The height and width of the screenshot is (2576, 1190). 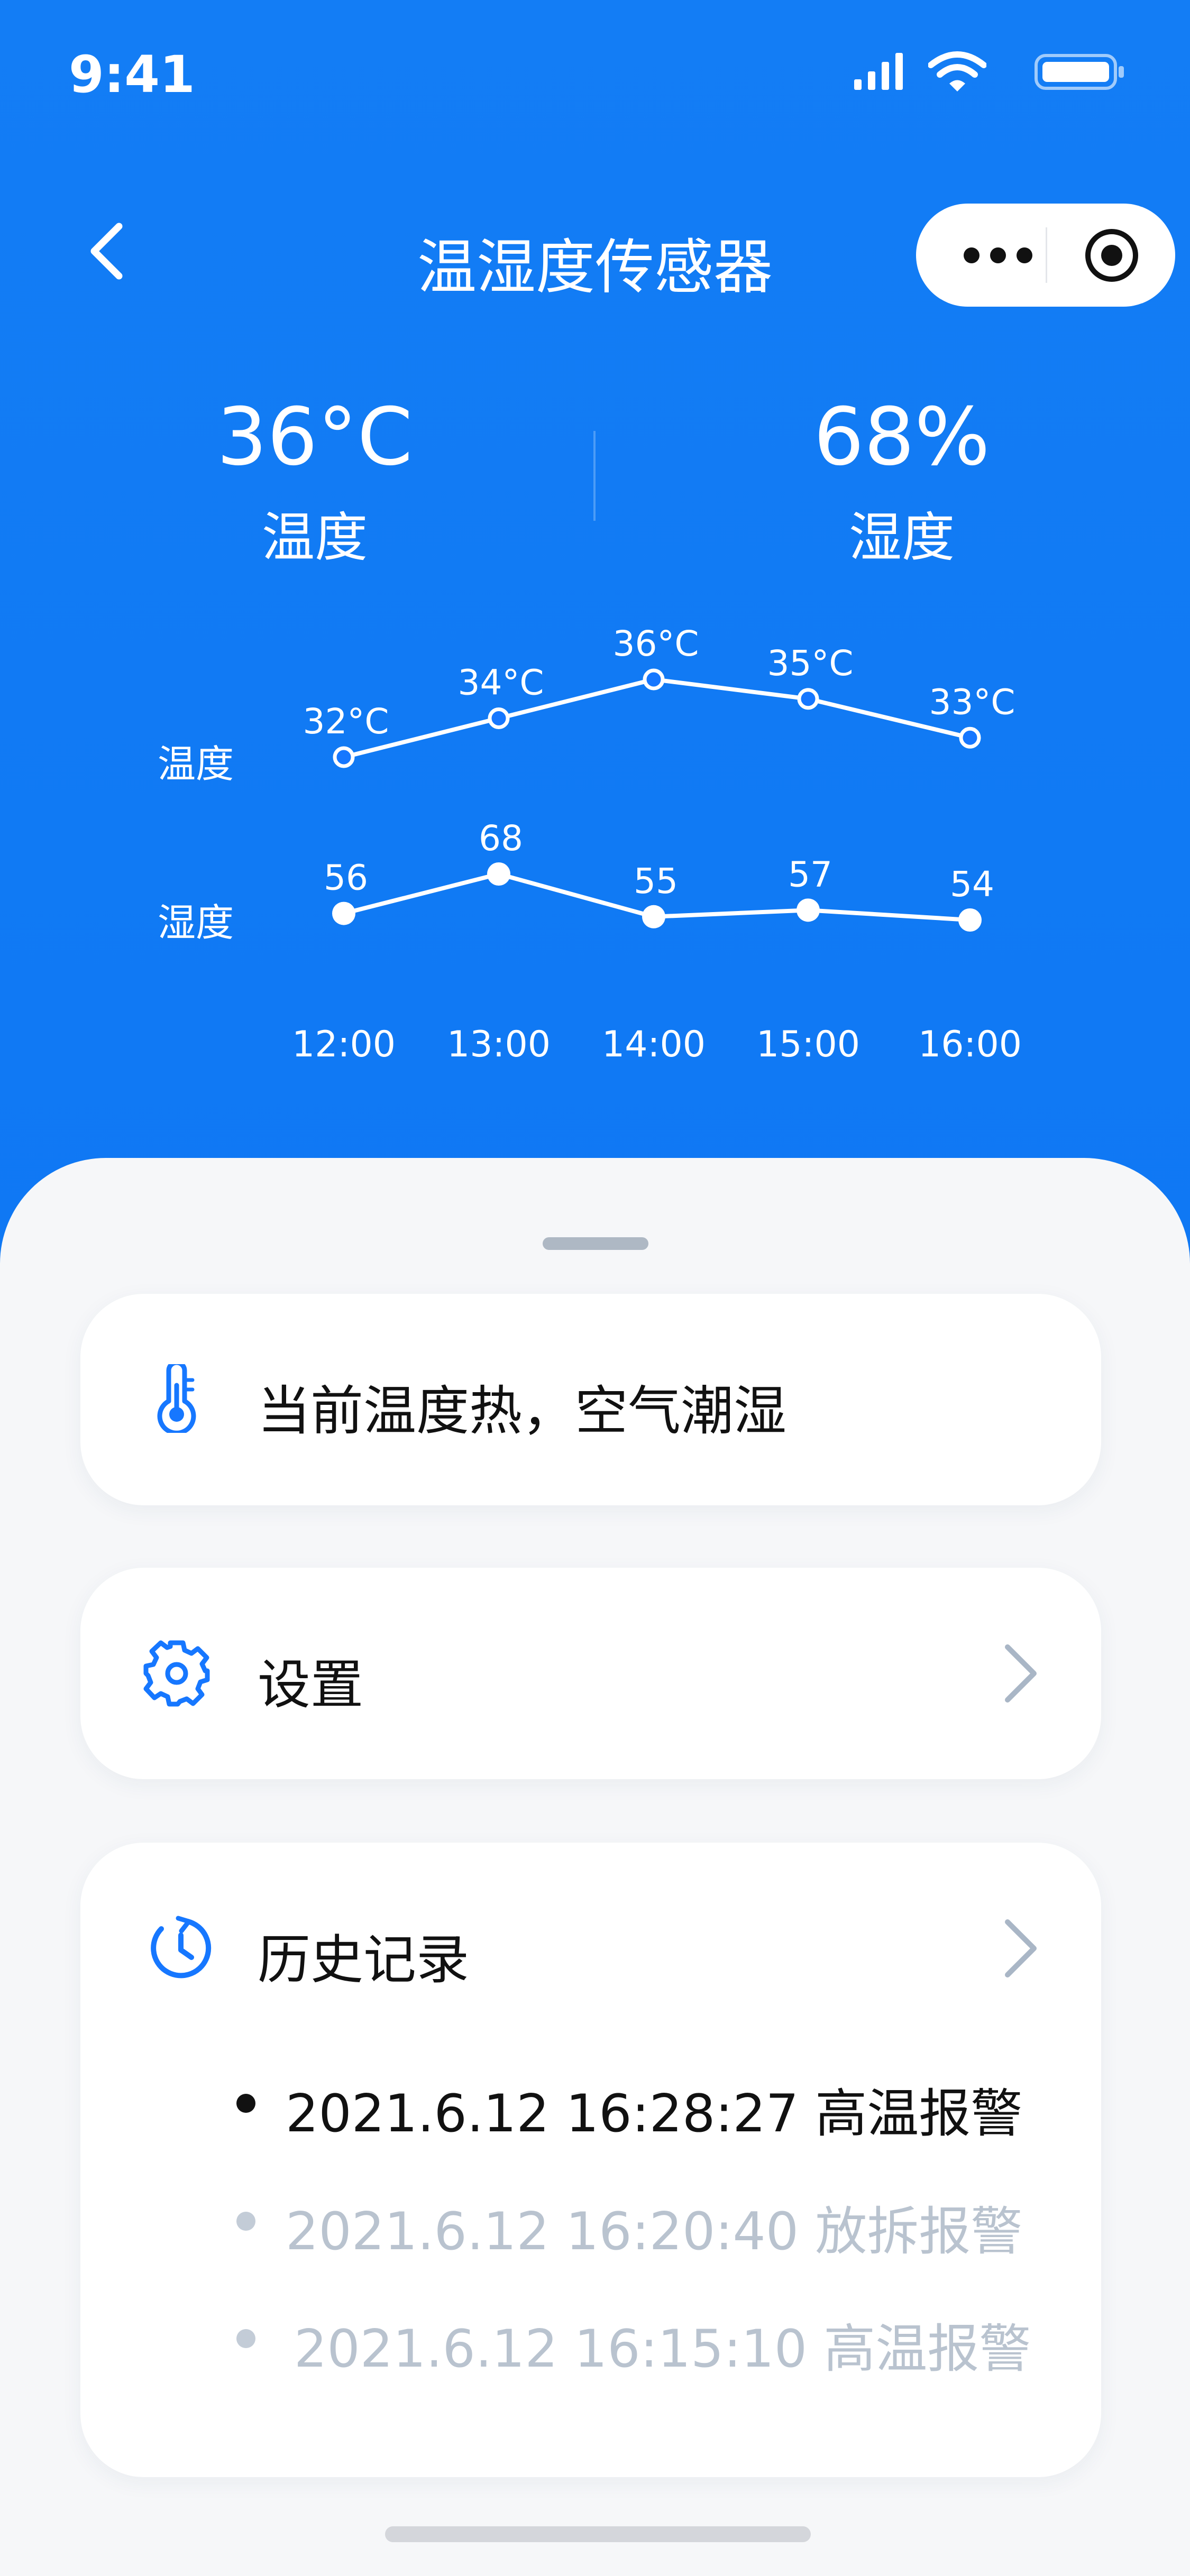 I want to click on status-time: 9:41, so click(x=132, y=74).